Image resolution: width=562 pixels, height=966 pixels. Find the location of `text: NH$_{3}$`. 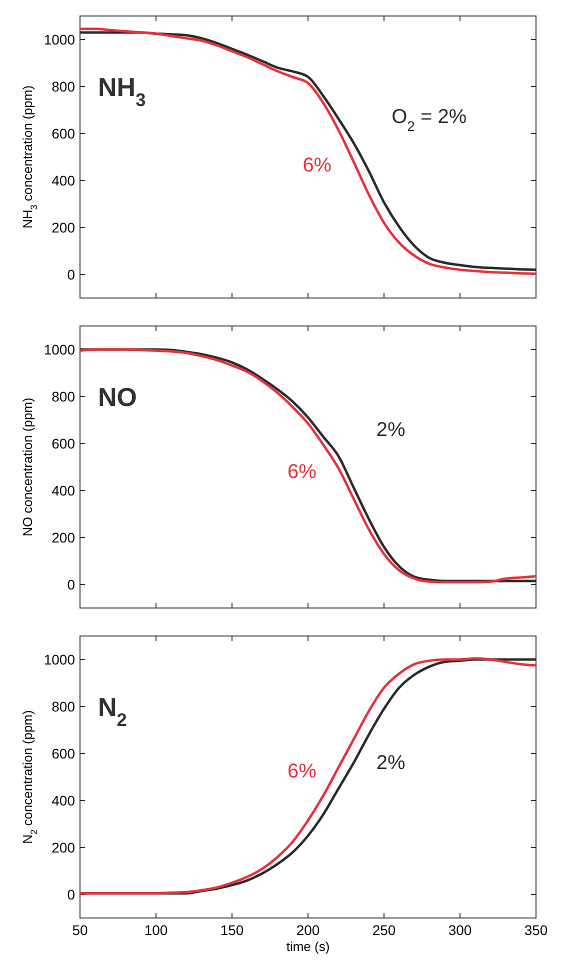

text: NH$_{3}$ is located at coordinates (122, 91).